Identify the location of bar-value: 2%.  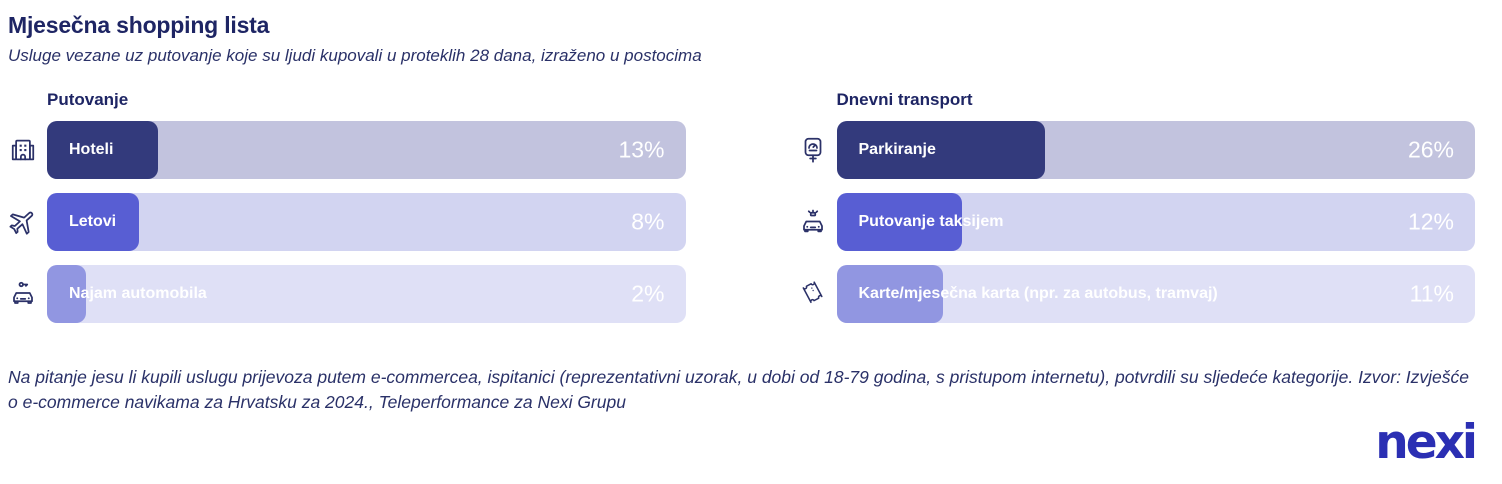
(648, 293).